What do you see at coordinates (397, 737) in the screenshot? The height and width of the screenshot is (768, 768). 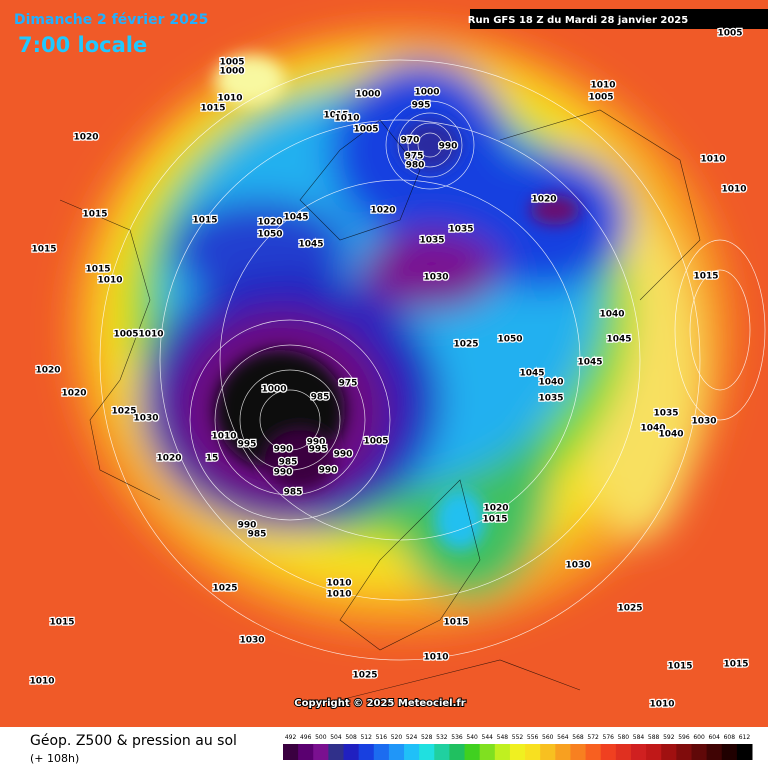 I see `scale-label: 520` at bounding box center [397, 737].